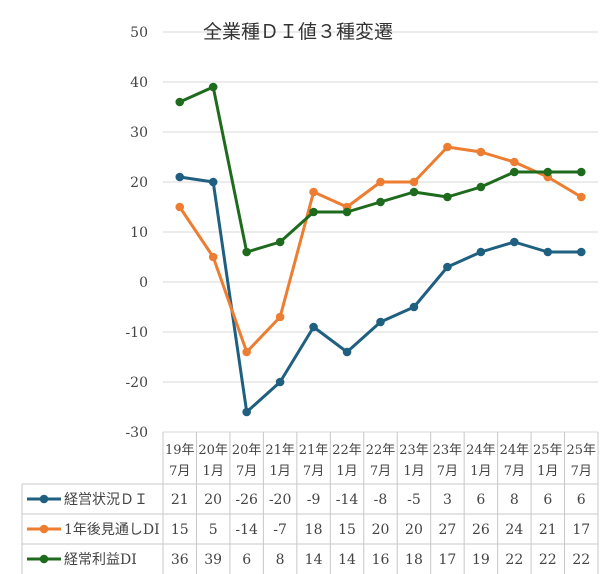 This screenshot has width=600, height=574. I want to click on y-tick-label: 10, so click(139, 233).